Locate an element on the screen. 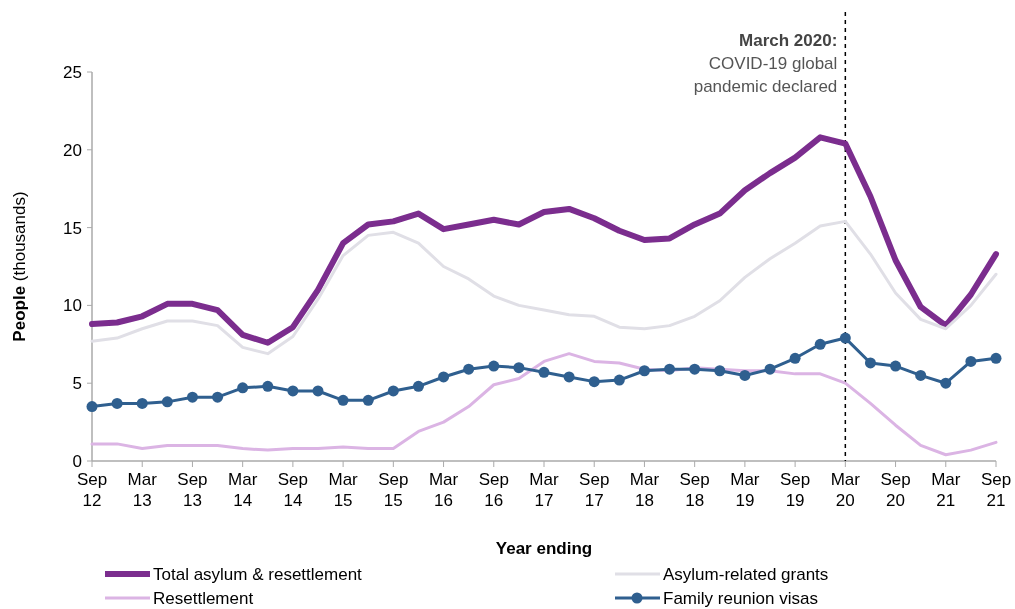 The width and height of the screenshot is (1015, 609). x-axis-title: Year ending is located at coordinates (544, 548).